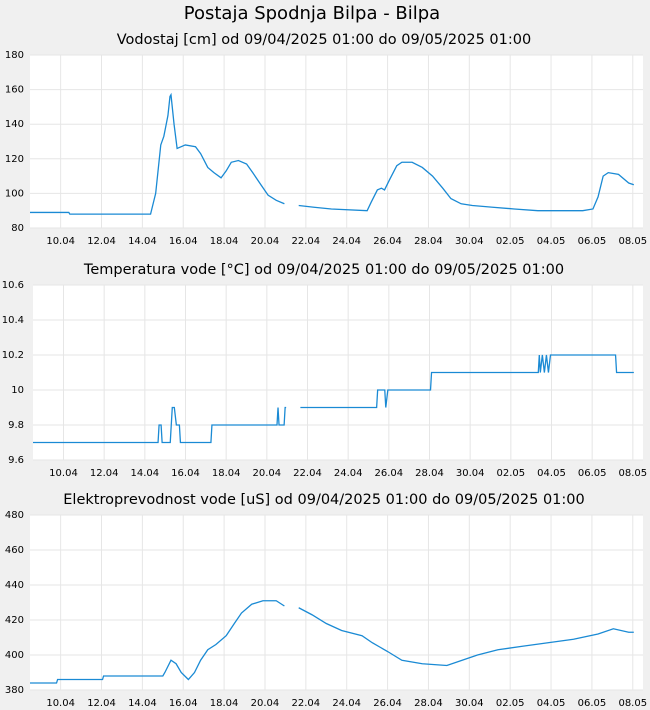  What do you see at coordinates (14, 55) in the screenshot?
I see `y-tick-label: 180` at bounding box center [14, 55].